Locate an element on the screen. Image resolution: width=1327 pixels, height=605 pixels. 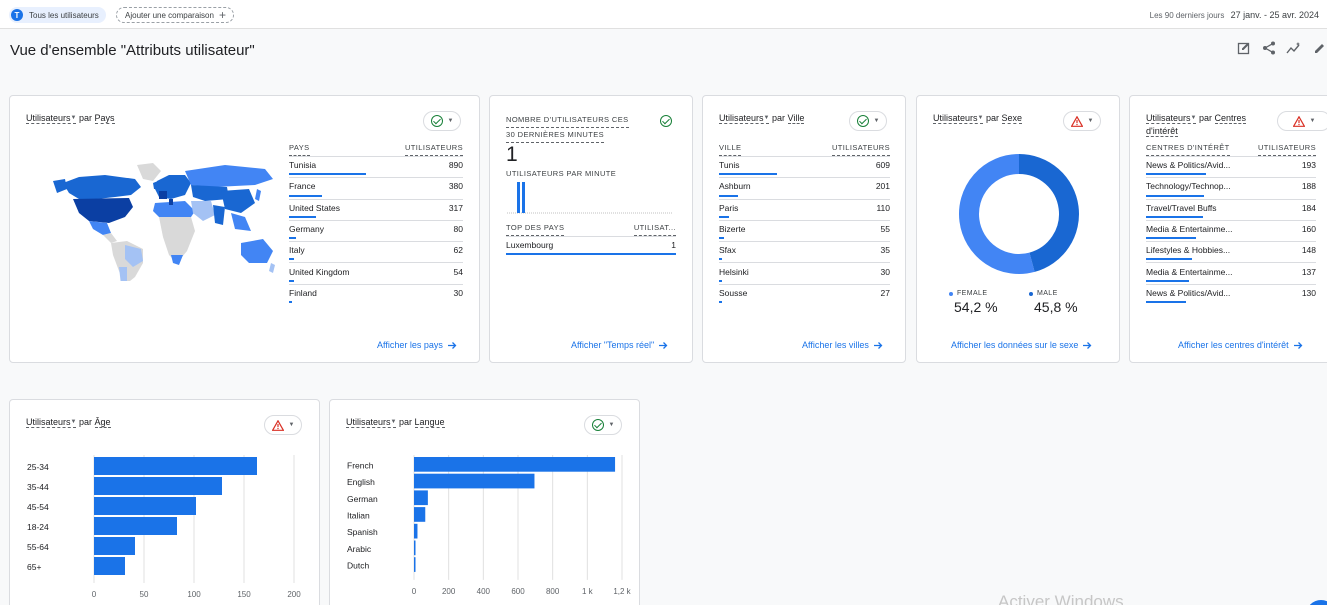
category-label: 45-54 is located at coordinates (38, 507).